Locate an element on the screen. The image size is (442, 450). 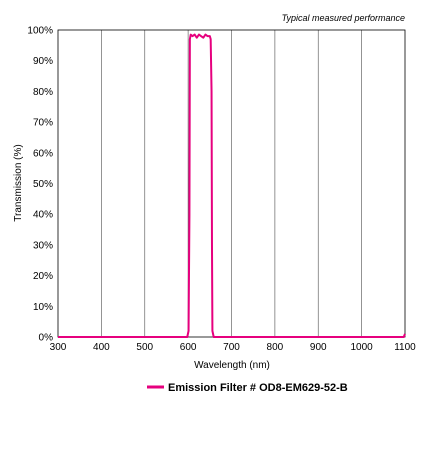
x-axis-ticks: 300 400 500 600 700 800 900 1000 1100 is located at coordinates (233, 347).